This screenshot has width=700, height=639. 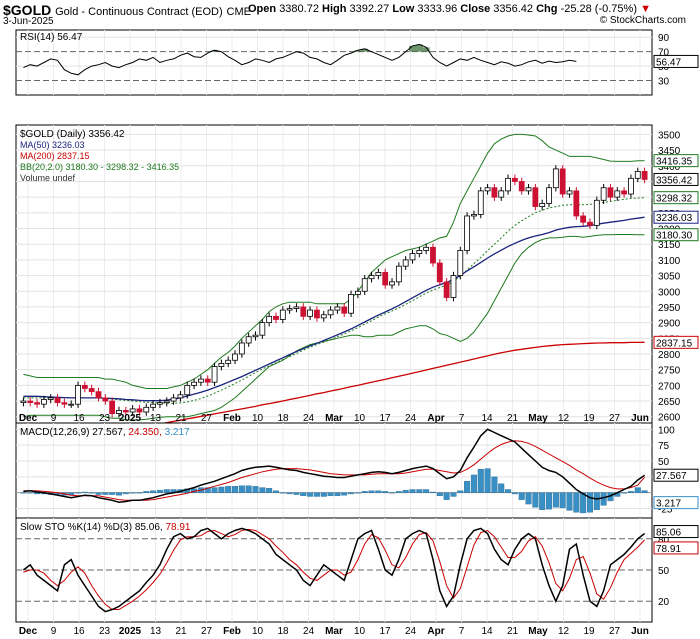 What do you see at coordinates (664, 462) in the screenshot?
I see `macd-tick-label: 50` at bounding box center [664, 462].